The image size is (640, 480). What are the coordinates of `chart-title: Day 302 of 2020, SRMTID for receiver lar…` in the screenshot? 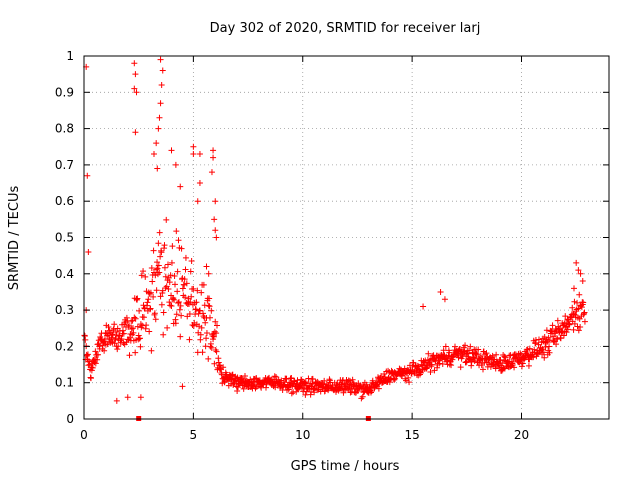 It's located at (345, 28).